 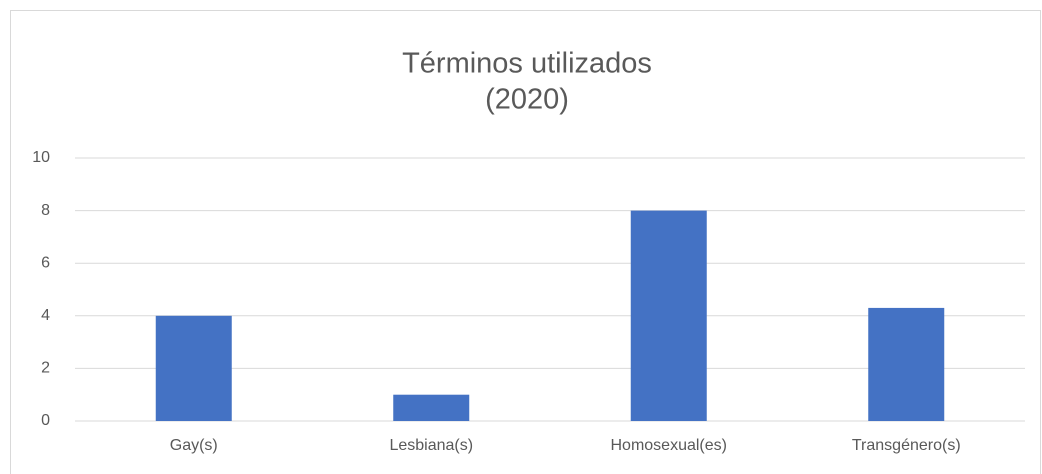 I want to click on y-tick-label: 8, so click(x=45, y=210).